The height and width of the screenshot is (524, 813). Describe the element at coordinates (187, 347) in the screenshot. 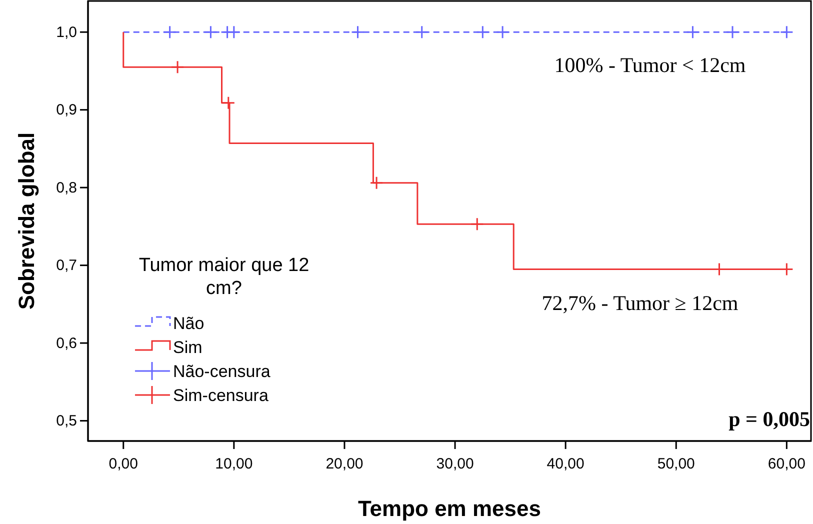

I see `legend-label: Sim` at that location.